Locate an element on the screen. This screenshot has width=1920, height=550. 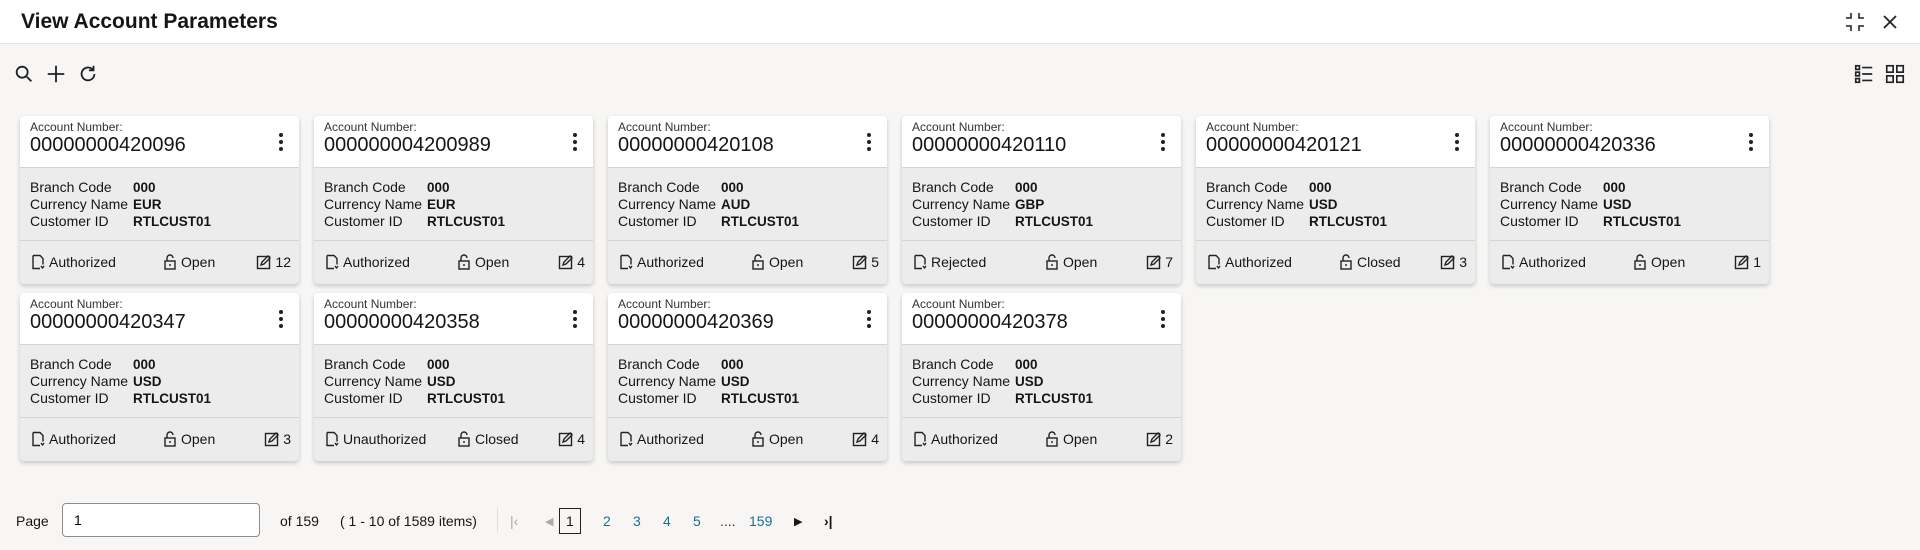
page-input is located at coordinates (161, 520).